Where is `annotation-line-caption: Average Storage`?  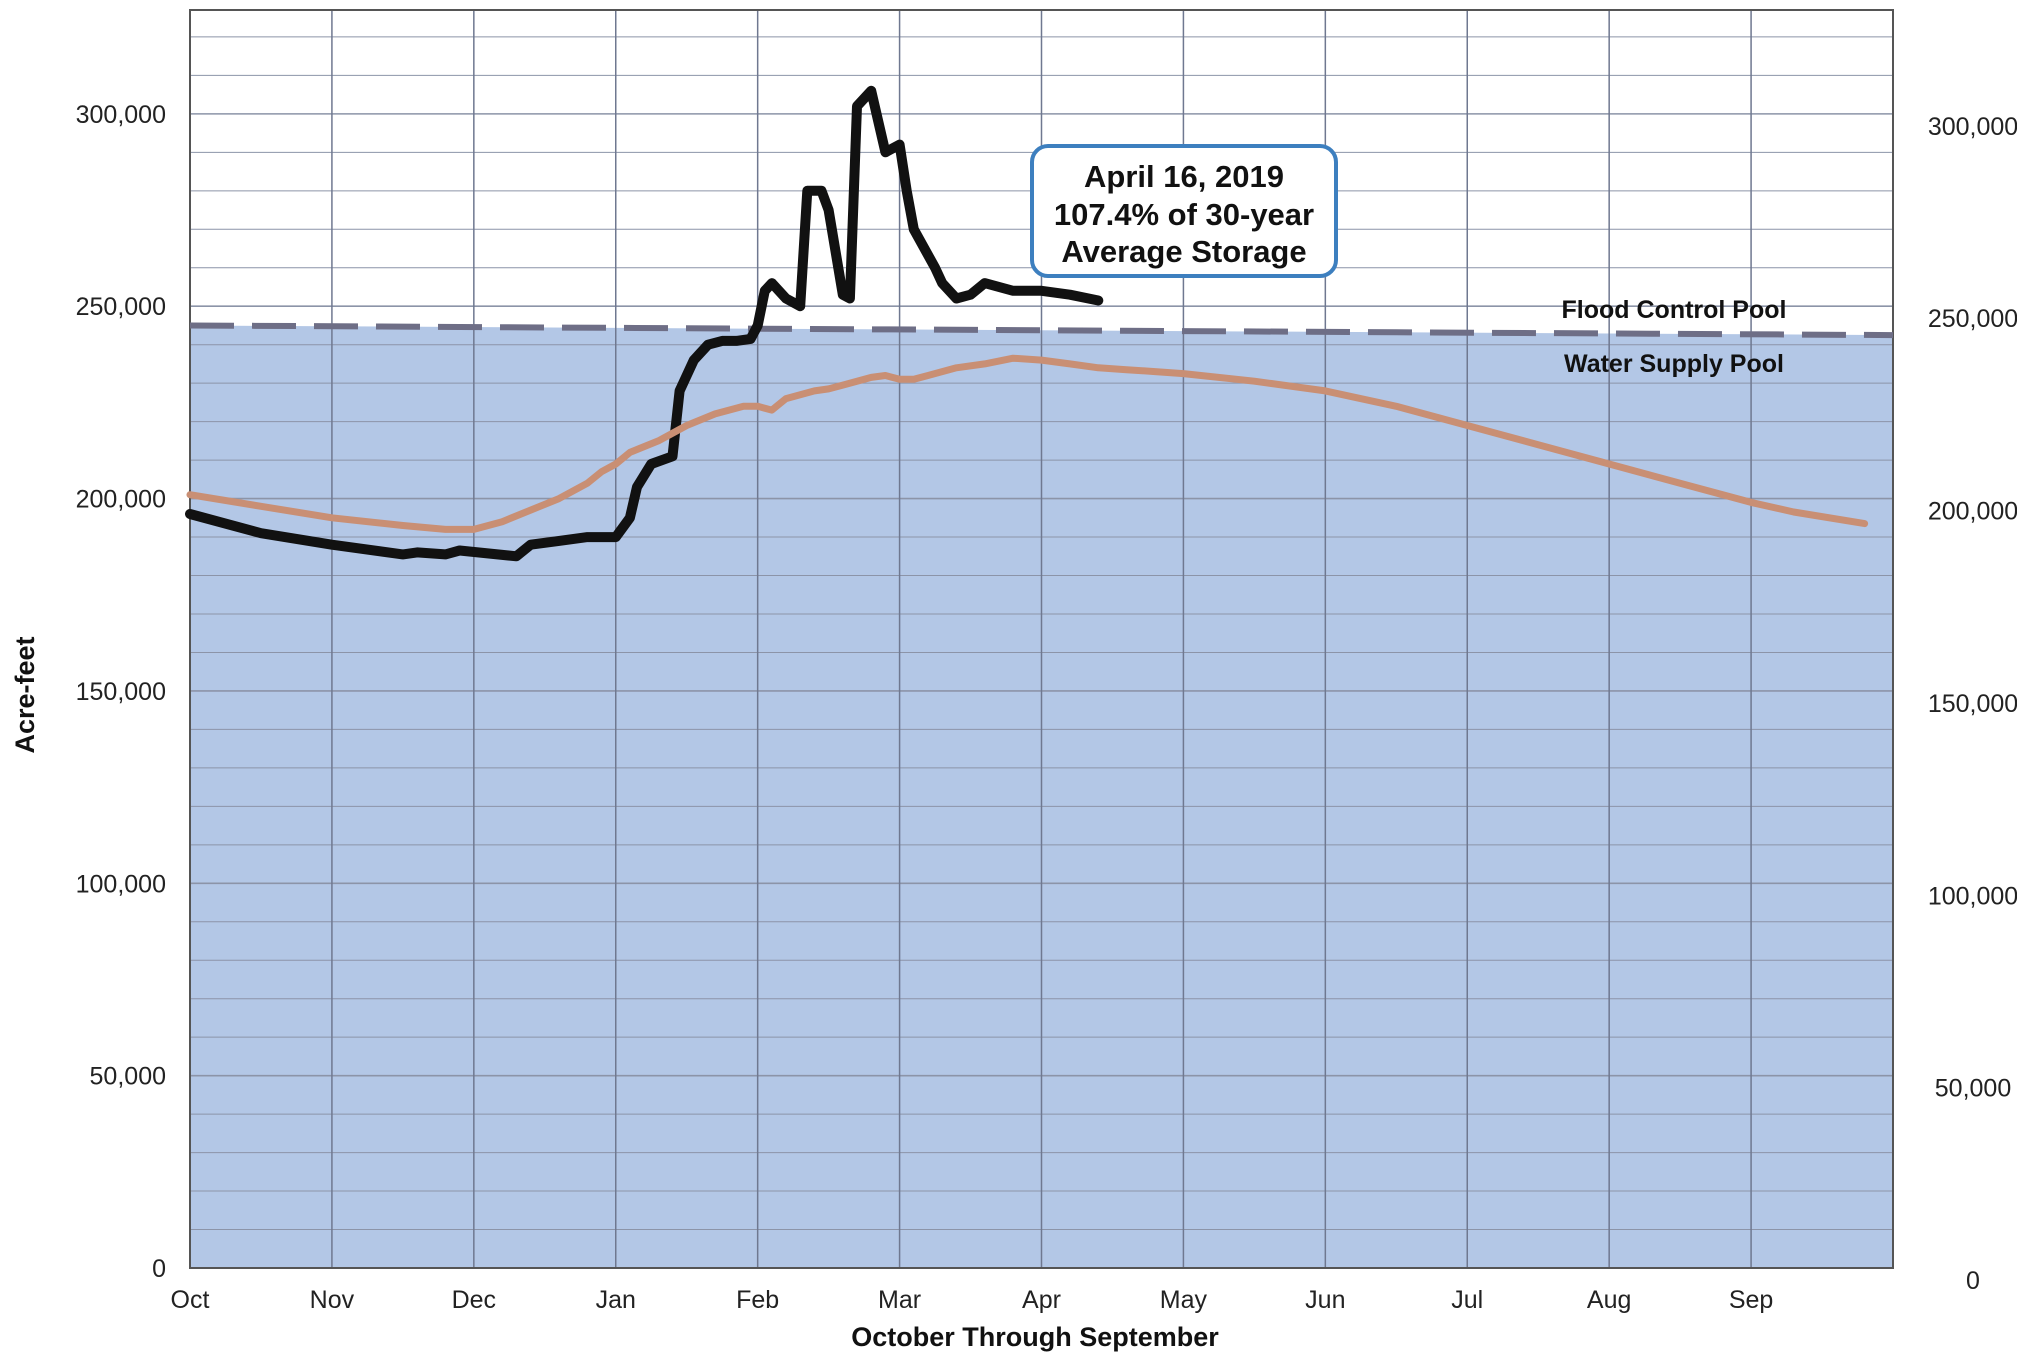
annotation-line-caption: Average Storage is located at coordinates (1183, 251).